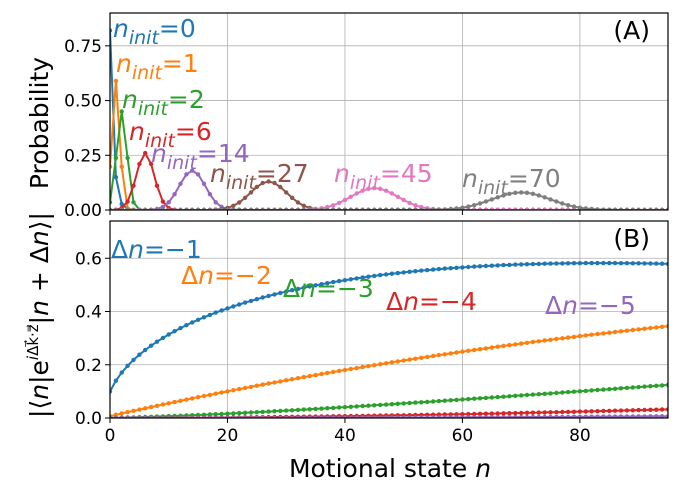 Image resolution: width=683 pixels, height=493 pixels. What do you see at coordinates (156, 249) in the screenshot?
I see `series-label: Δn=−1` at bounding box center [156, 249].